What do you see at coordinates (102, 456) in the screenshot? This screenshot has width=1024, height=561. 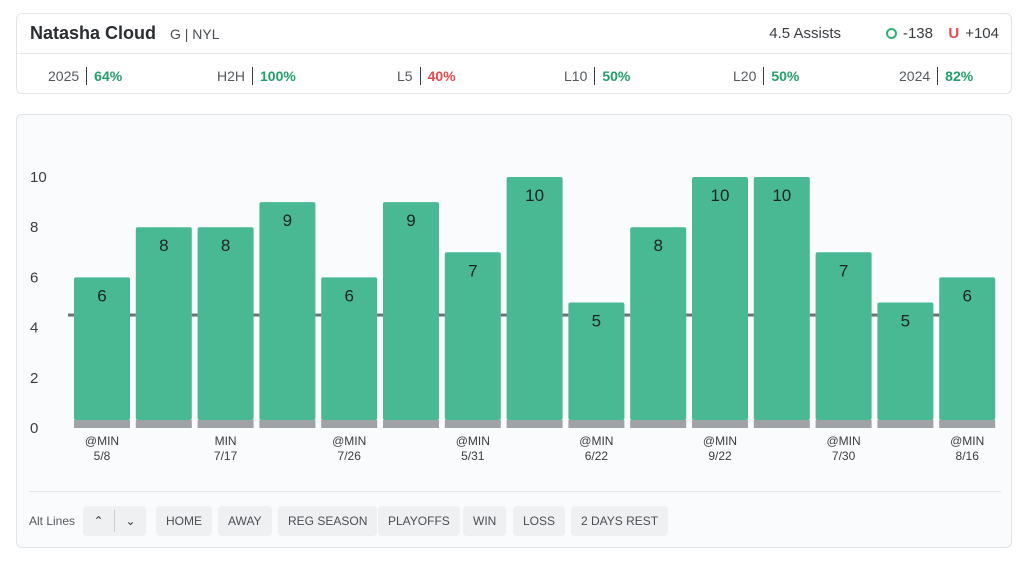 I see `x-tick-date: 5/8` at bounding box center [102, 456].